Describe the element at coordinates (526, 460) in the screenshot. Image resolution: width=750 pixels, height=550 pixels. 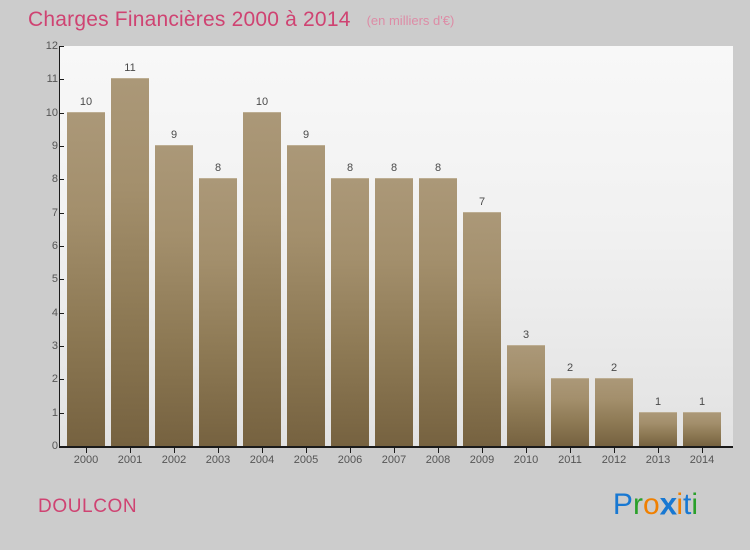
I see `x-axis-tick-label: 2010` at that location.